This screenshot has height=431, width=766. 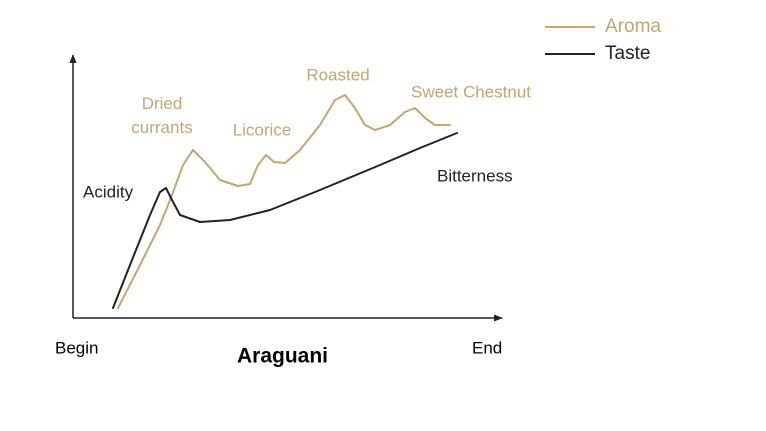 I want to click on legend-label: Taste, so click(x=627, y=53).